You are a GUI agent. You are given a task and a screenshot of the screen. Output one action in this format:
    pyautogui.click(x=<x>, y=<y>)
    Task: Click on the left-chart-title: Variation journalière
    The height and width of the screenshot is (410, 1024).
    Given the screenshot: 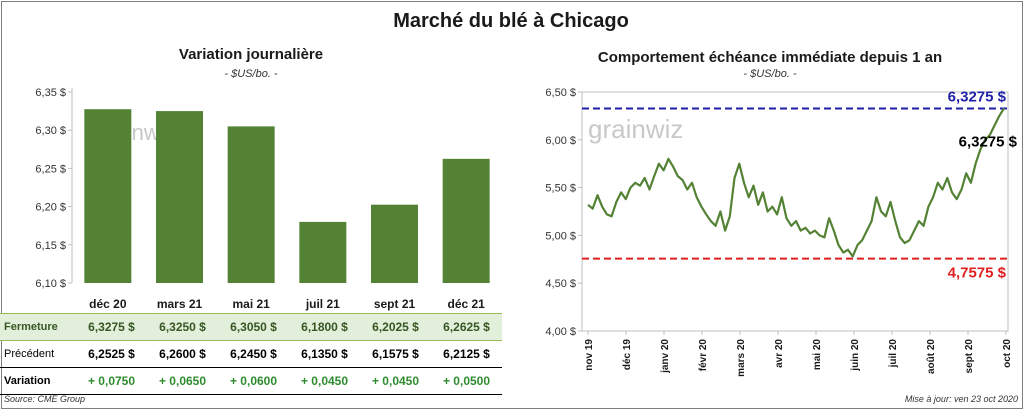 What is the action you would take?
    pyautogui.click(x=251, y=54)
    